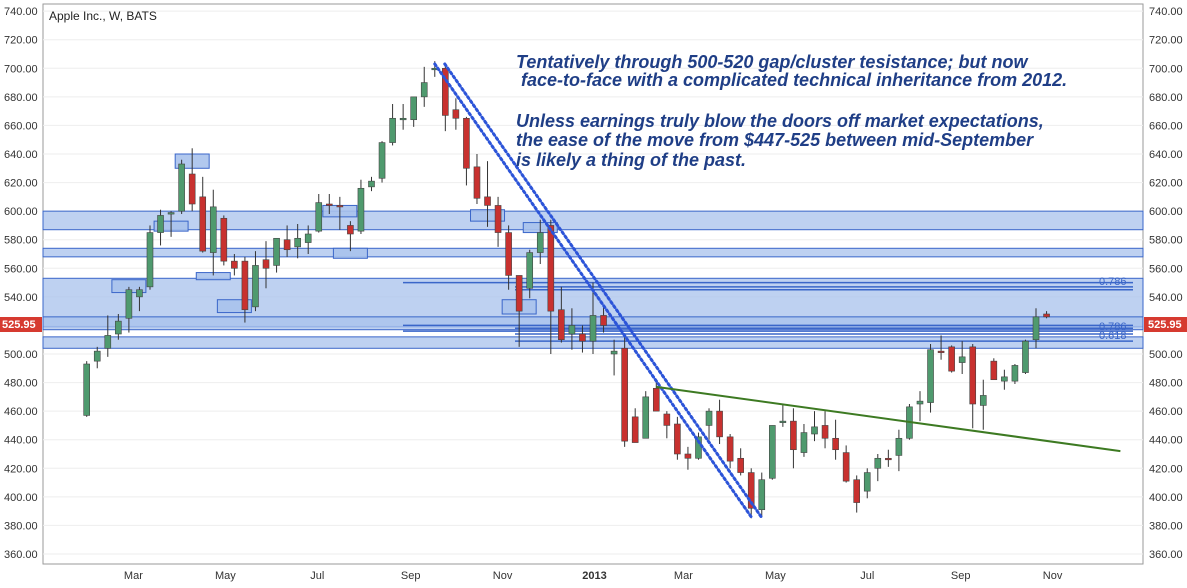  I want to click on y-tick-label-left: 620.00, so click(21, 184).